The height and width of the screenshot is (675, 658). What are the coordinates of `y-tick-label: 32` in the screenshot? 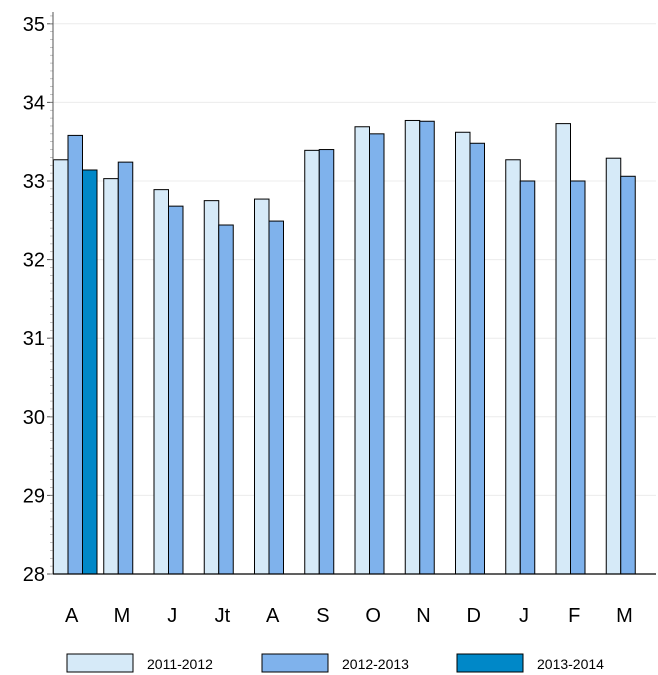 It's located at (34, 261).